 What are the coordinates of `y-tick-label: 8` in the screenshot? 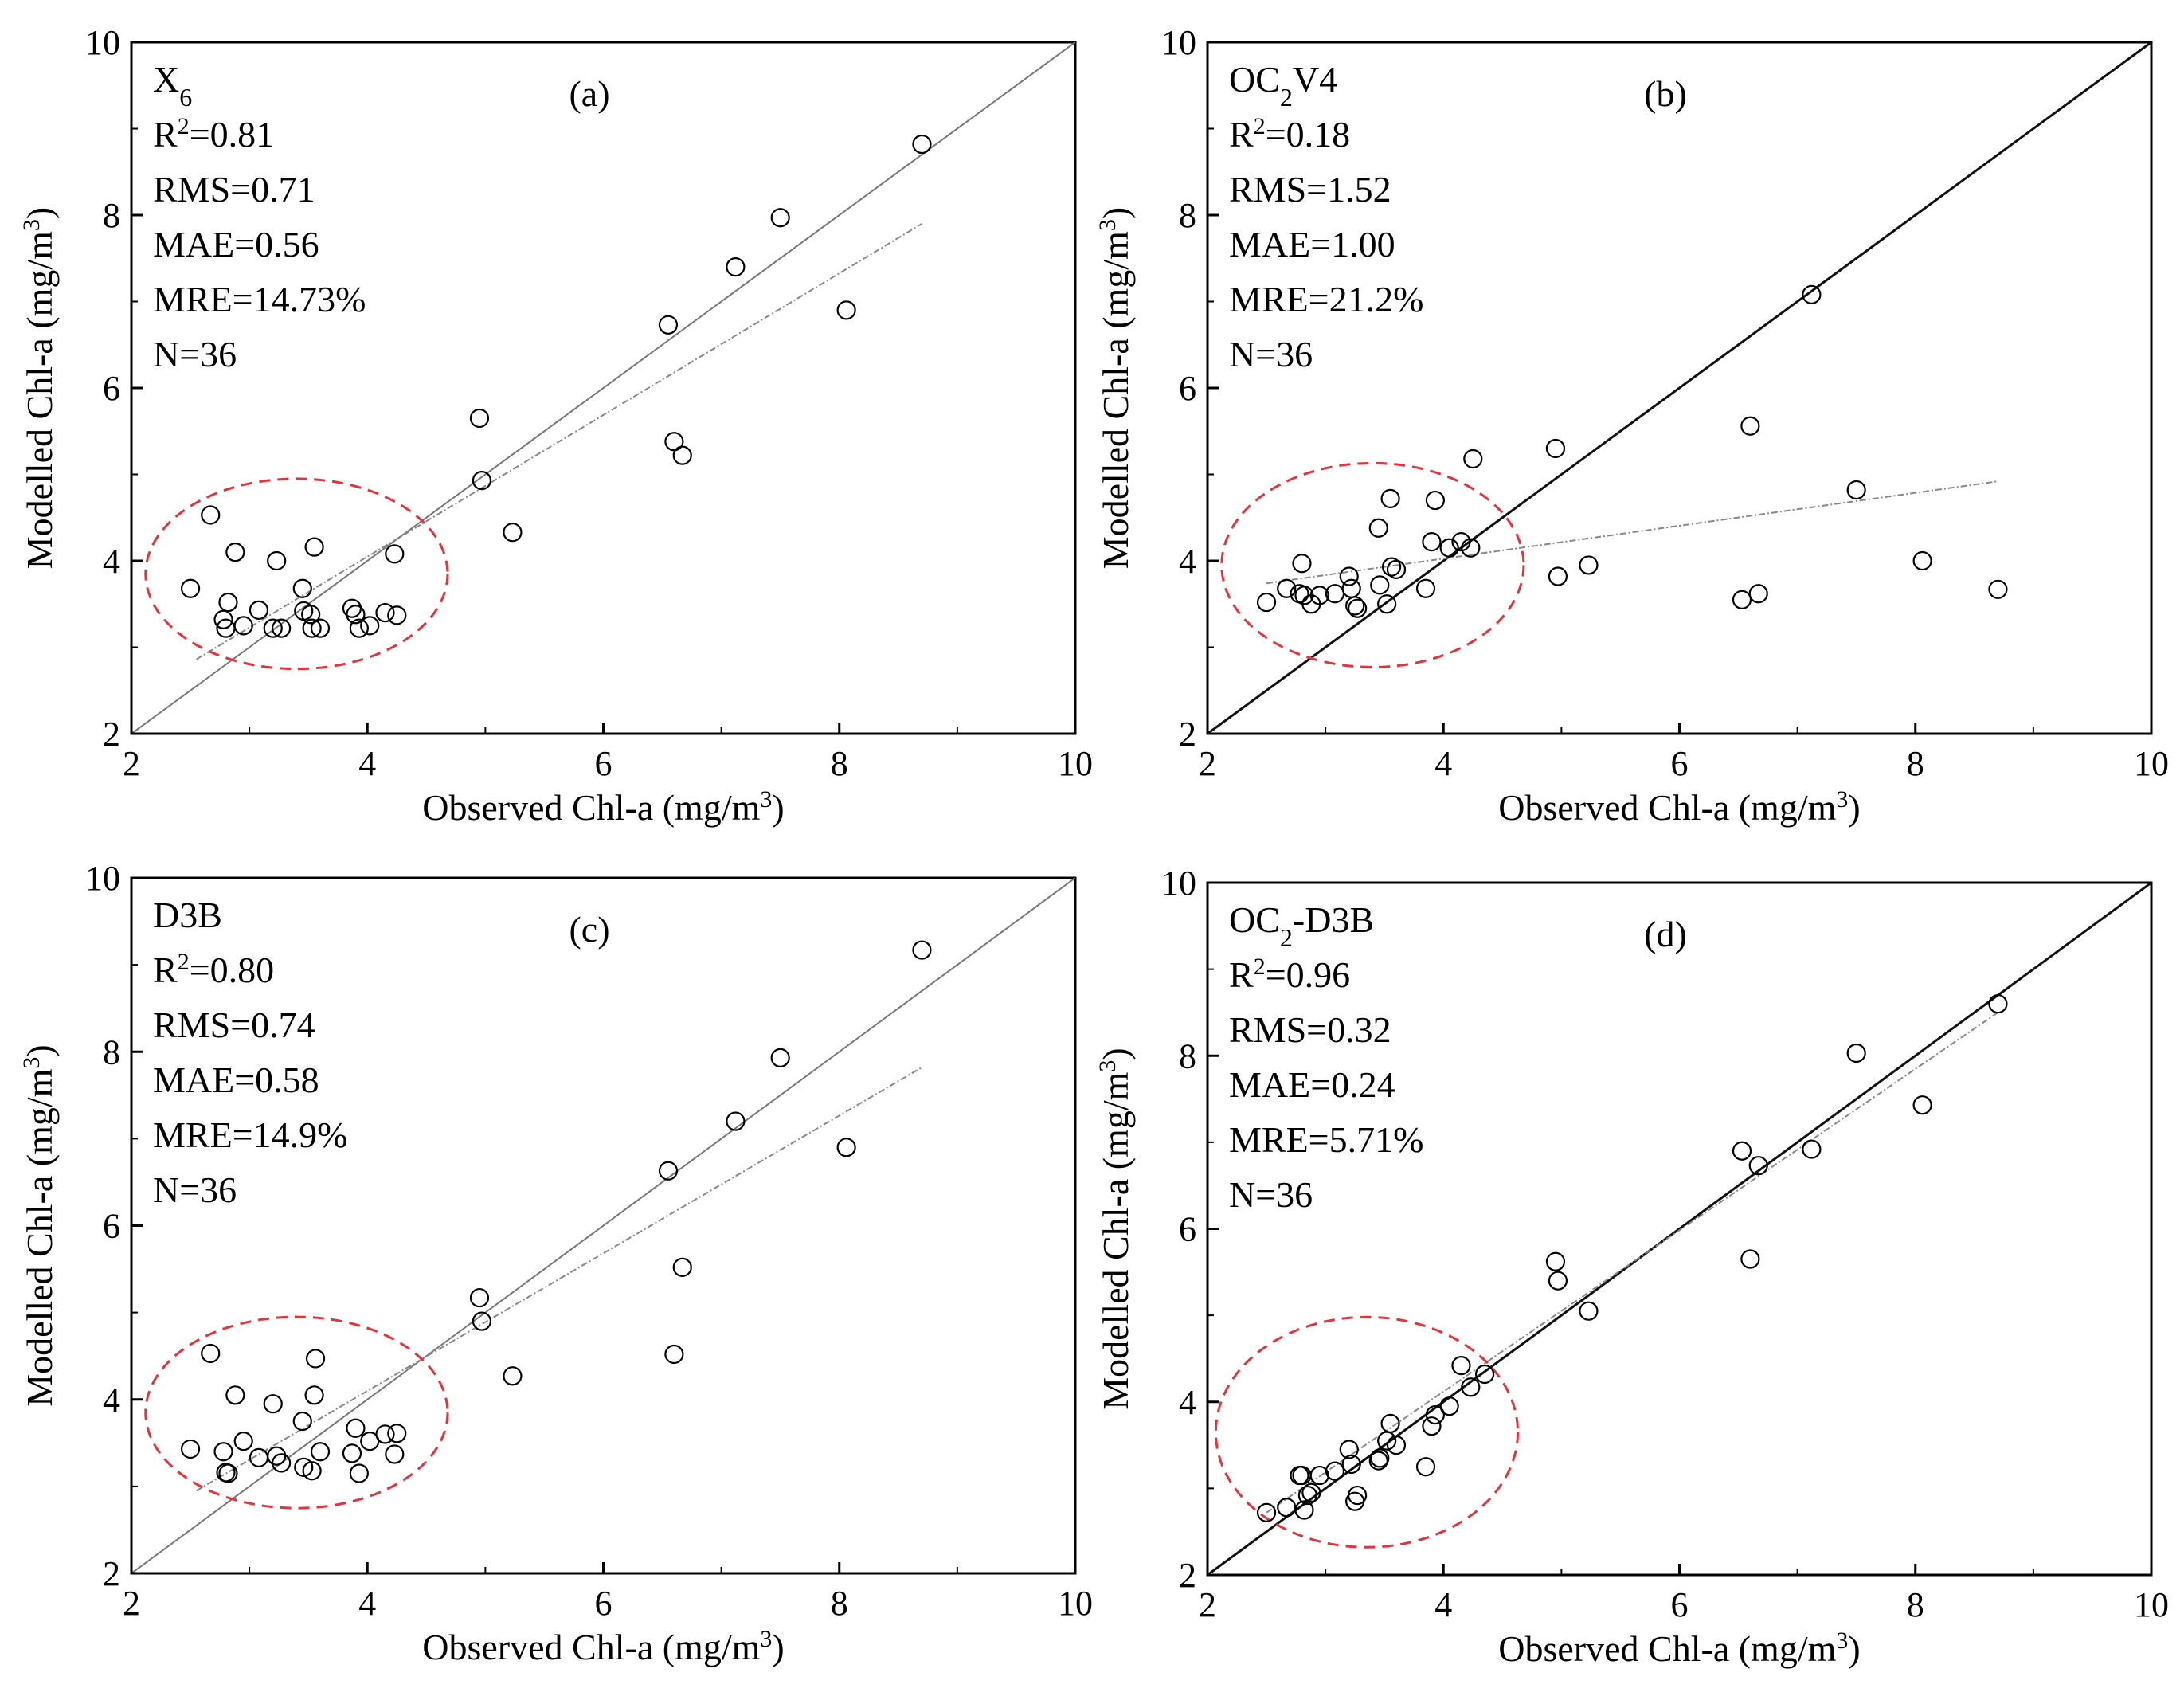 It's located at (1187, 216).